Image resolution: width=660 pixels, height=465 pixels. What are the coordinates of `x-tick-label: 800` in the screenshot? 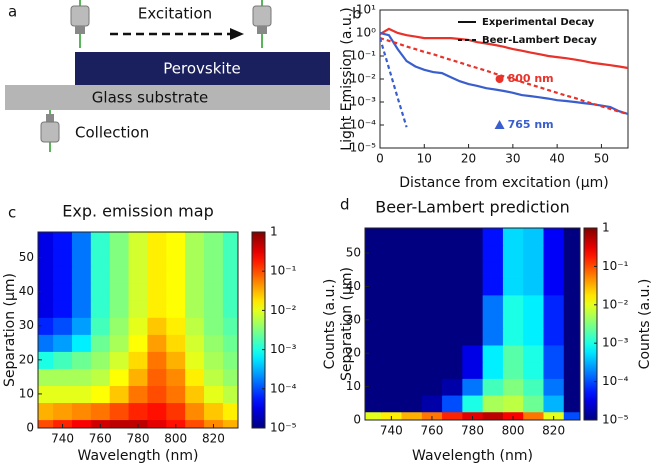 It's located at (175, 439).